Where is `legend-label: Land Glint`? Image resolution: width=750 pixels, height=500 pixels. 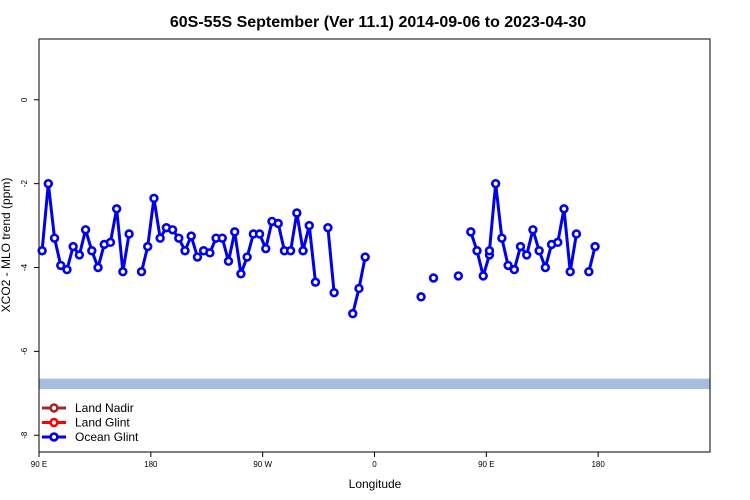 legend-label: Land Glint is located at coordinates (102, 423).